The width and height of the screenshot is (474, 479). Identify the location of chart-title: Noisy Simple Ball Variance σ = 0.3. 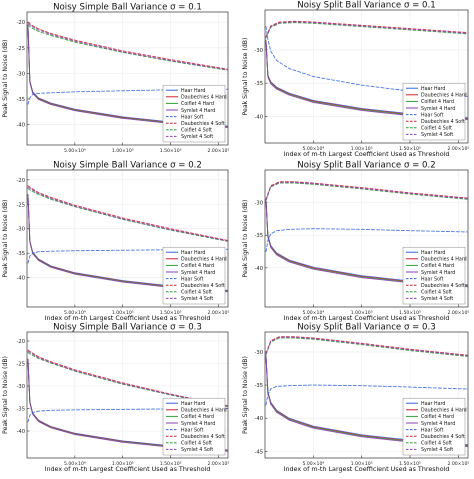
(127, 328).